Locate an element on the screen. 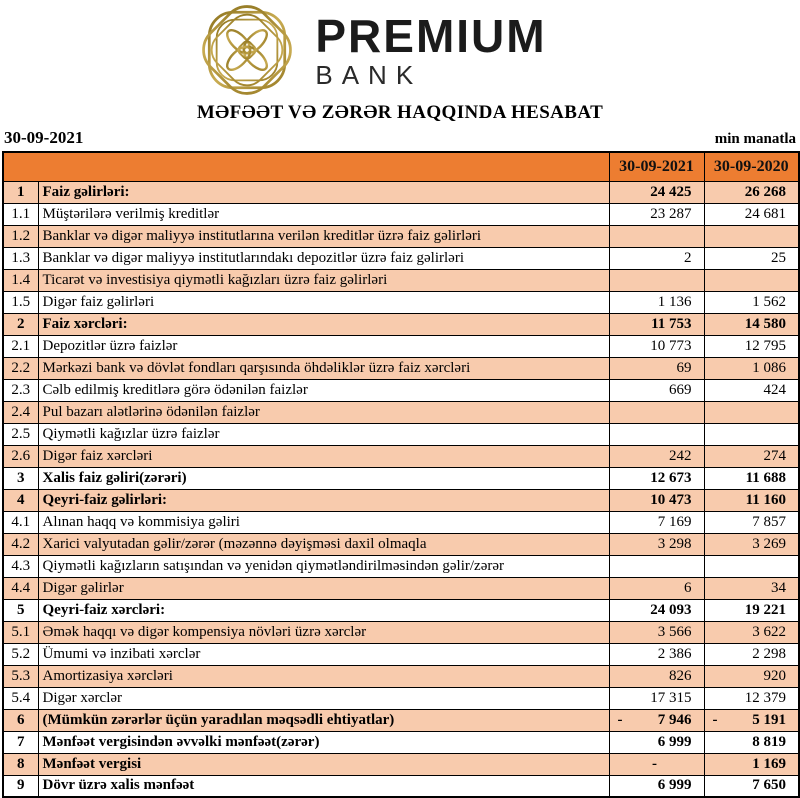  value-cell-2020: 1 169 is located at coordinates (751, 764).